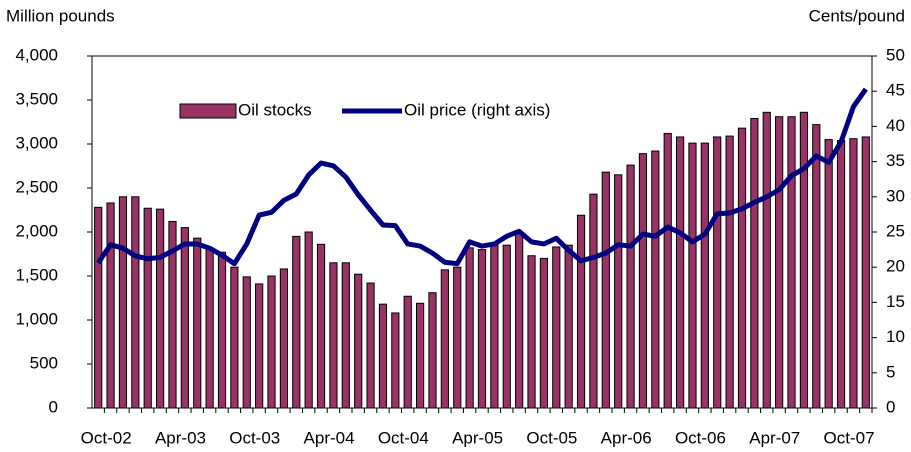  Describe the element at coordinates (895, 230) in the screenshot. I see `y2-tick-label: 25` at that location.